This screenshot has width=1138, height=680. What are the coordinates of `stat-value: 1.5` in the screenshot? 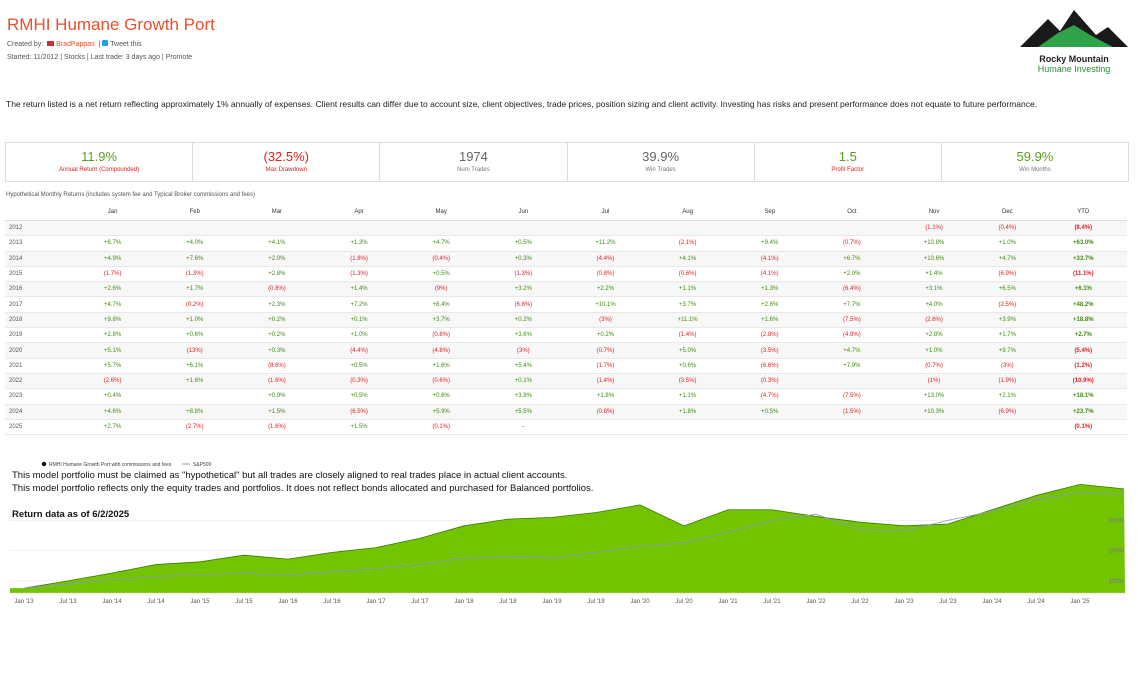 It's located at (847, 156).